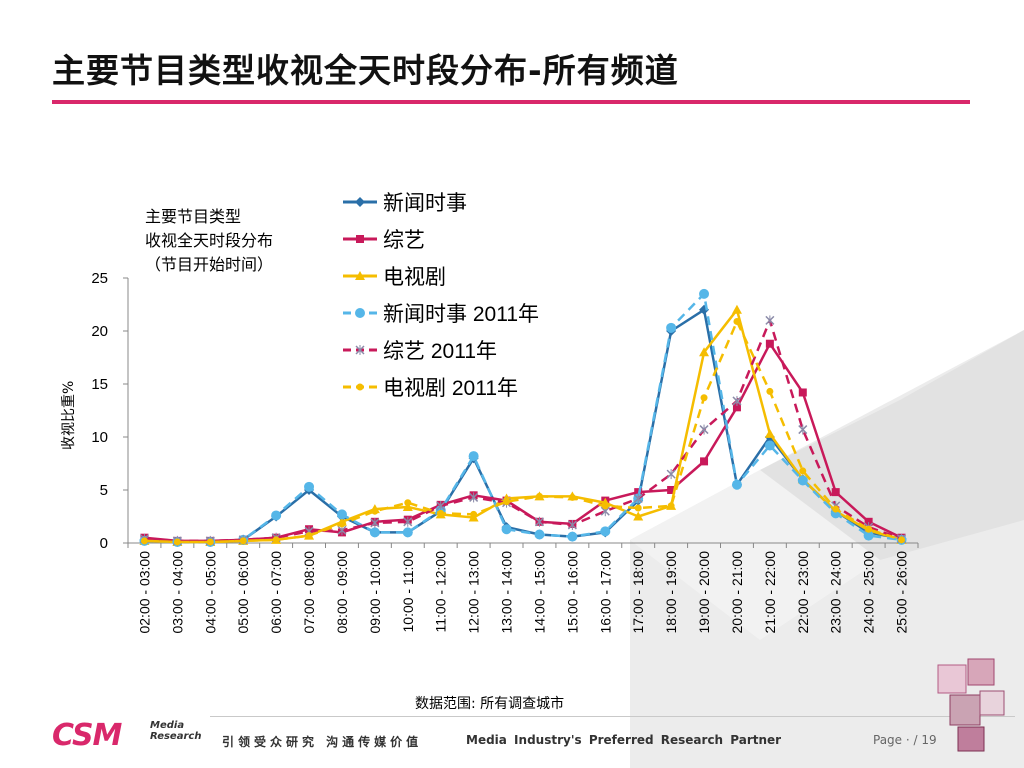 The image size is (1024, 768). What do you see at coordinates (770, 592) in the screenshot?
I see `x-tick-label: 21:00 - 22:00` at bounding box center [770, 592].